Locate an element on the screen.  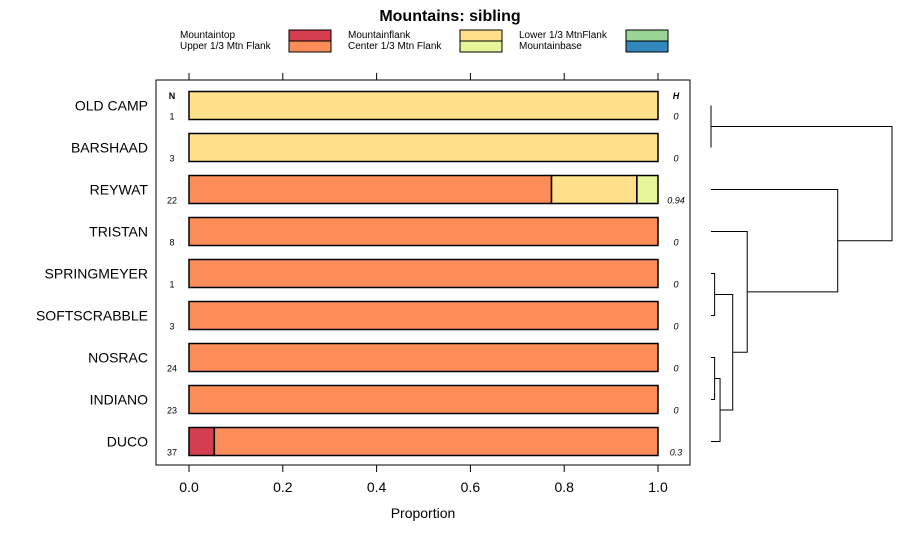
row-n-value: 22 is located at coordinates (172, 201).